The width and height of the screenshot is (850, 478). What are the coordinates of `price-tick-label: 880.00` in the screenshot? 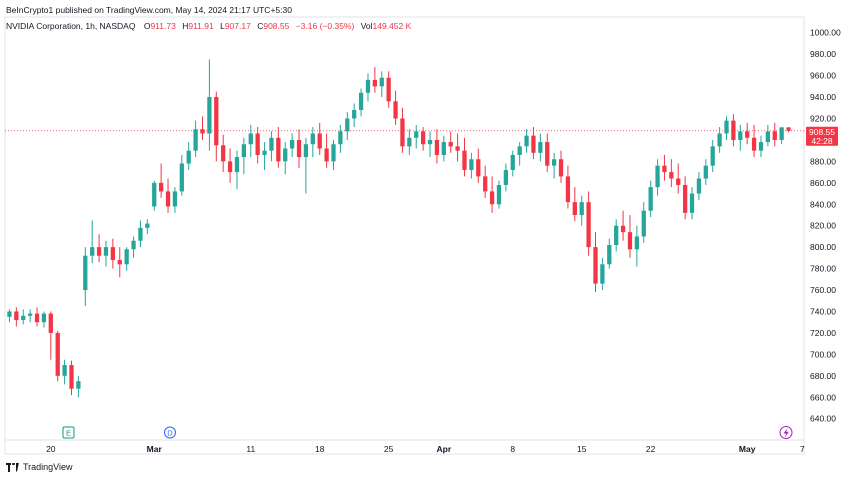 It's located at (823, 161).